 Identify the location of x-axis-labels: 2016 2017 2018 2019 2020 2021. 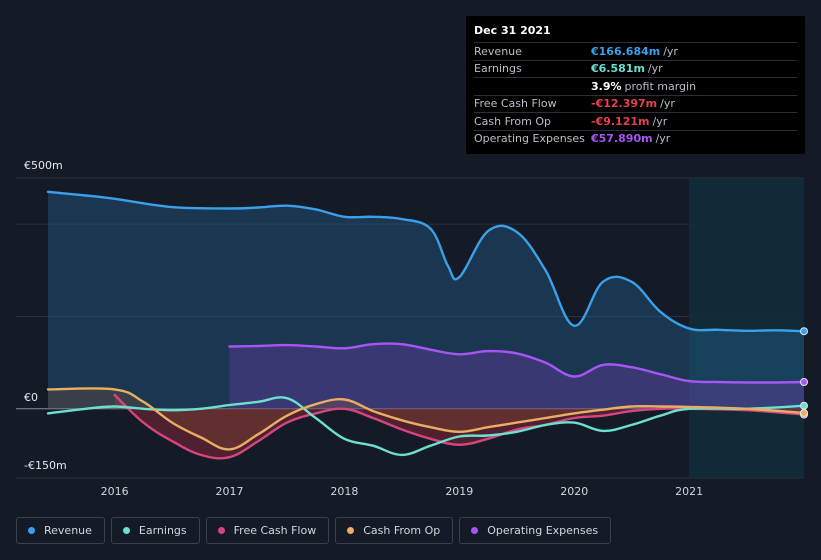
(402, 491).